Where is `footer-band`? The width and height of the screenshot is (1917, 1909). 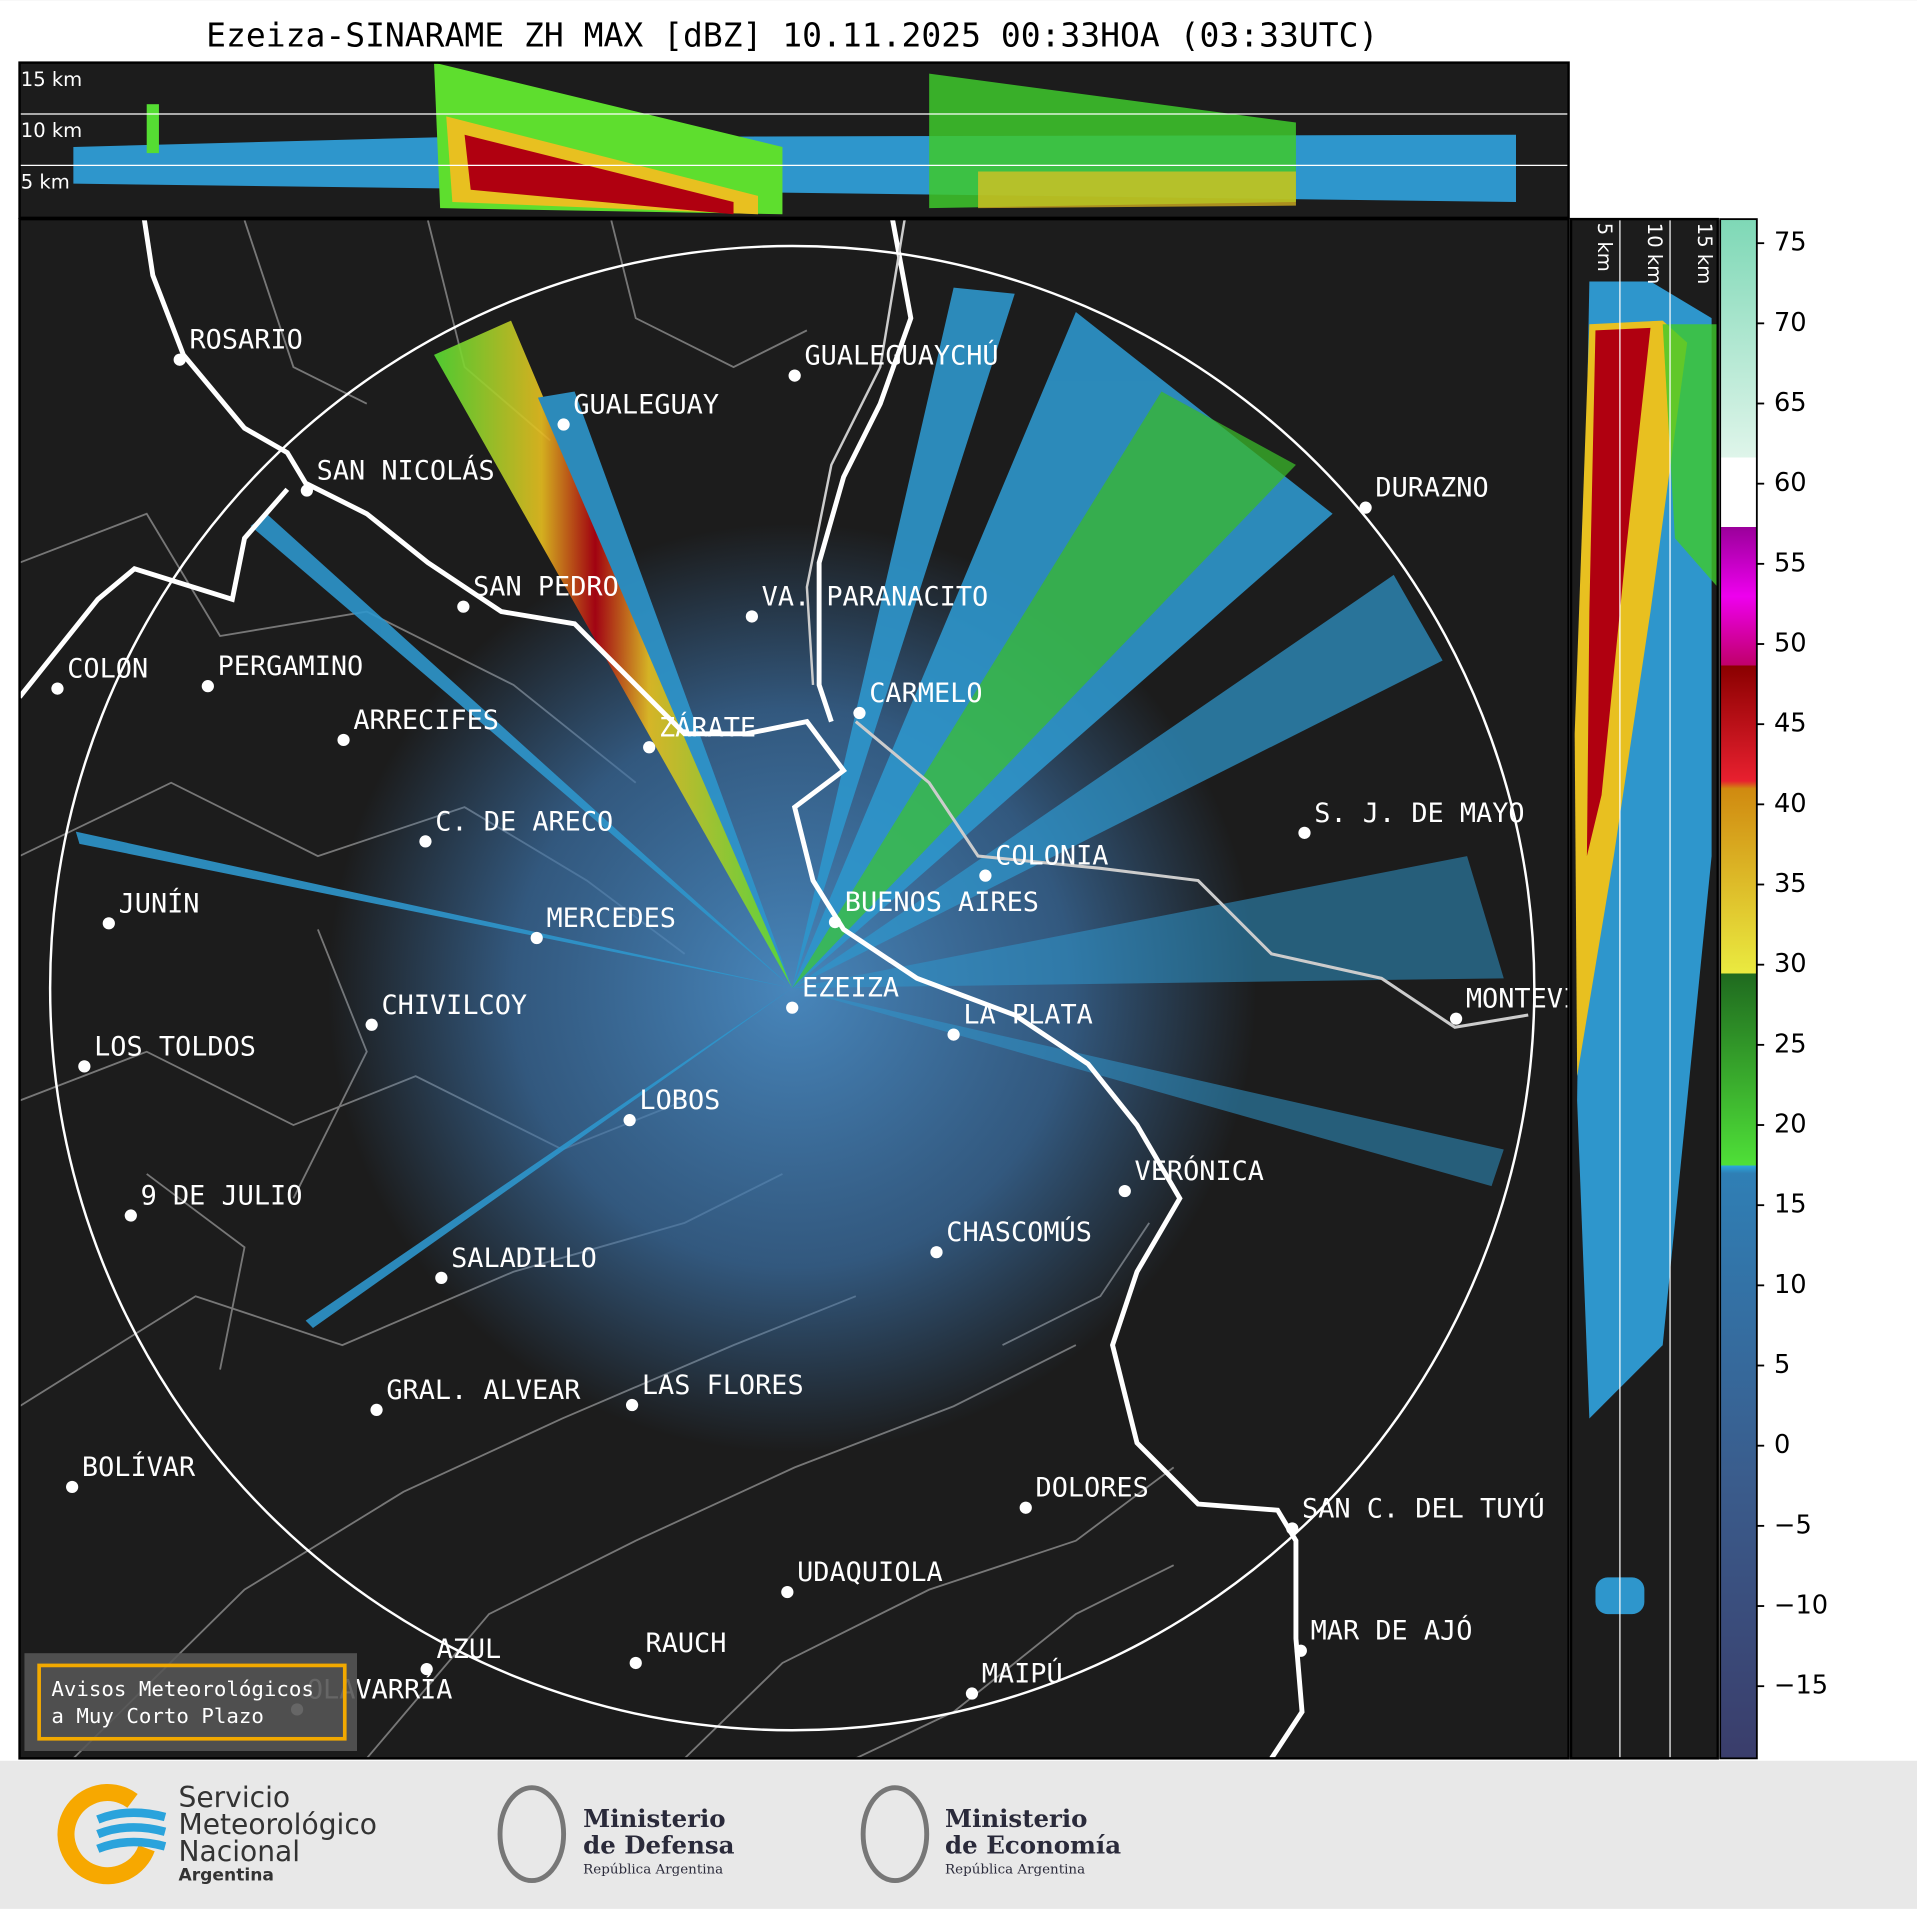
footer-band is located at coordinates (958, 1834).